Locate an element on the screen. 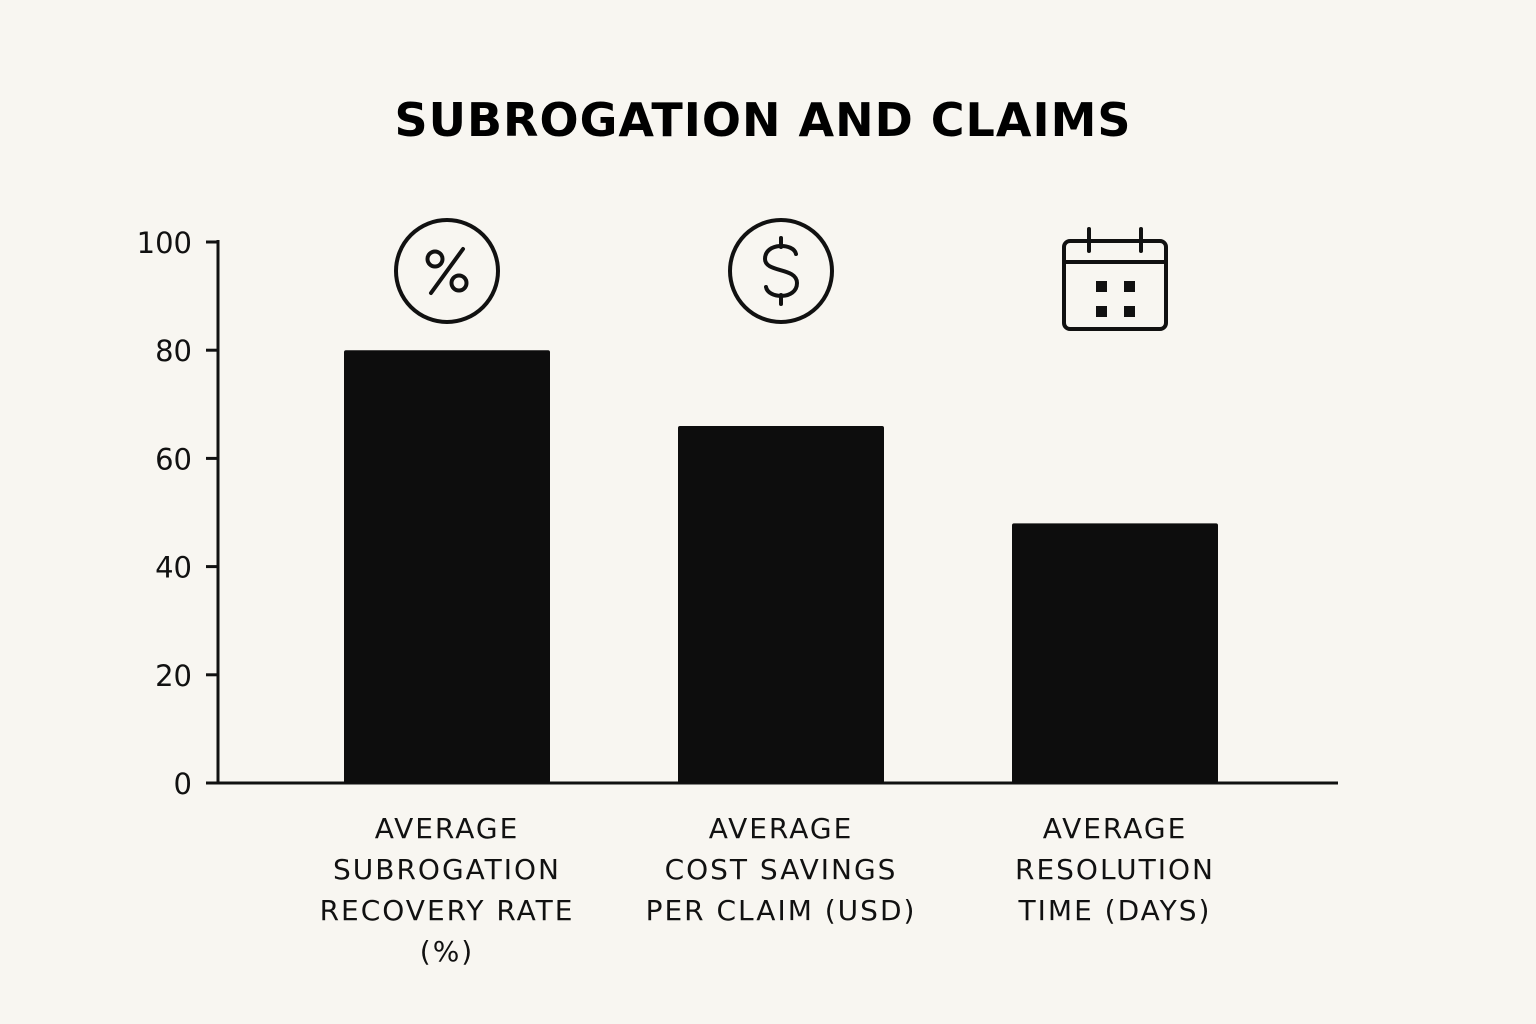 Image resolution: width=1536 pixels, height=1024 pixels. percent-icon is located at coordinates (447, 271).